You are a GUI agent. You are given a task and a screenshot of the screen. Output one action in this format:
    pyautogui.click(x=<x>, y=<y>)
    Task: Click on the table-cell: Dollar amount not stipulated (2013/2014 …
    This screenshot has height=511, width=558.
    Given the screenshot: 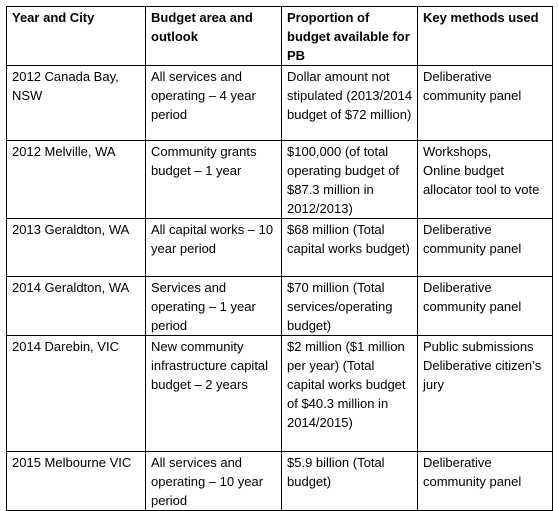 What is the action you would take?
    pyautogui.click(x=349, y=103)
    